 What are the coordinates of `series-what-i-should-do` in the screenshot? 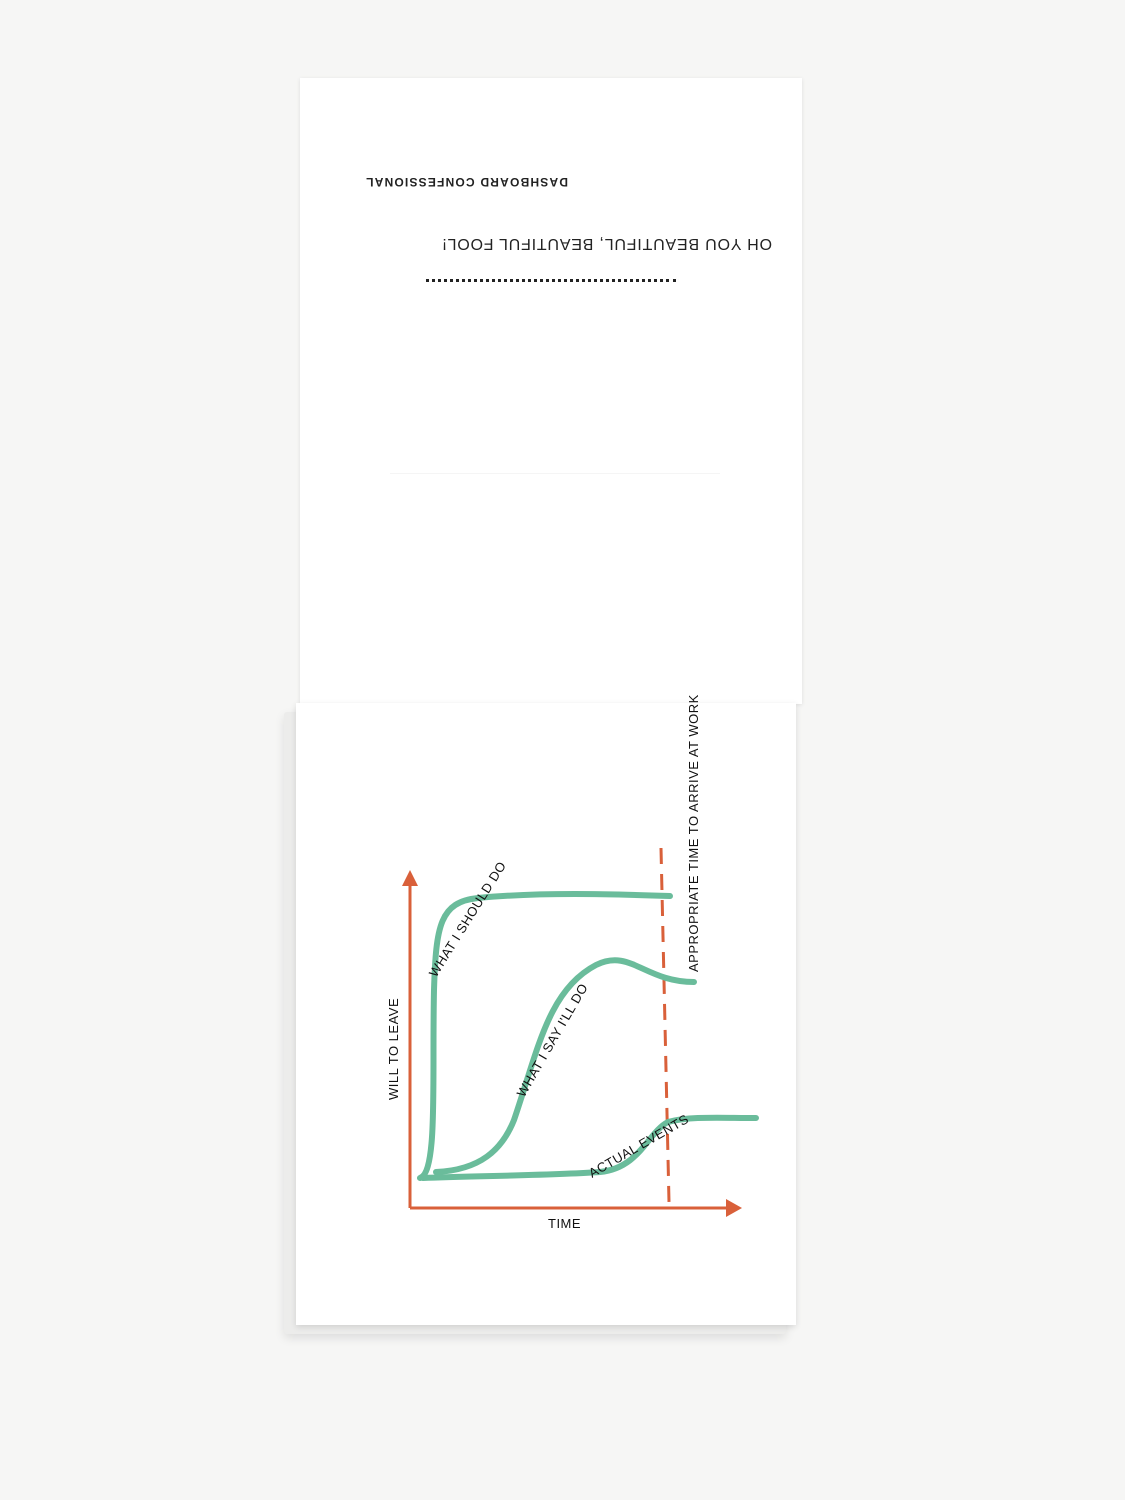 It's located at (545, 1036).